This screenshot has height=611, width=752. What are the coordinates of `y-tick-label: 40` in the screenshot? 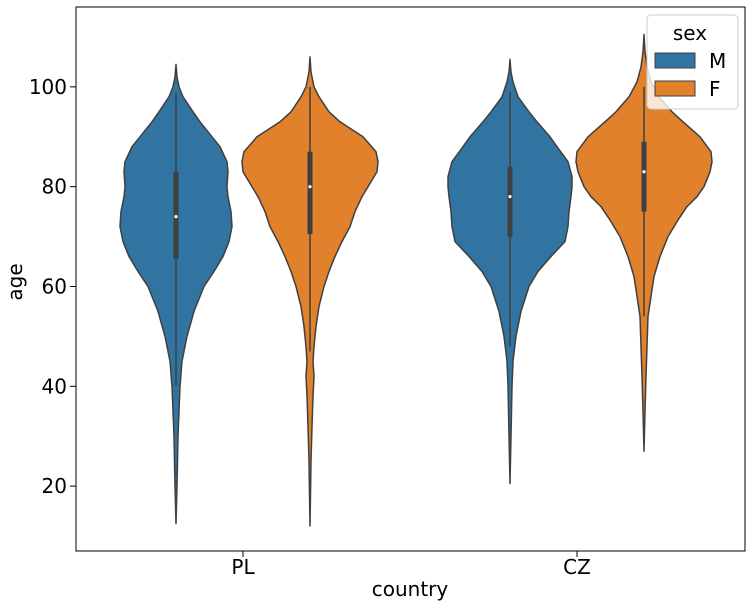 It's located at (54, 386).